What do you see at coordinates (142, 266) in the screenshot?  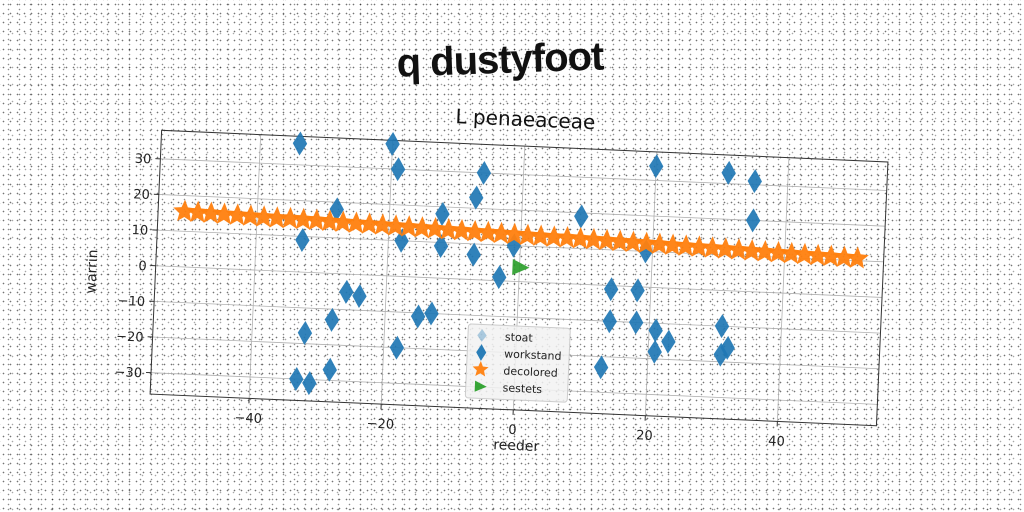 I see `y-tick-label: 0` at bounding box center [142, 266].